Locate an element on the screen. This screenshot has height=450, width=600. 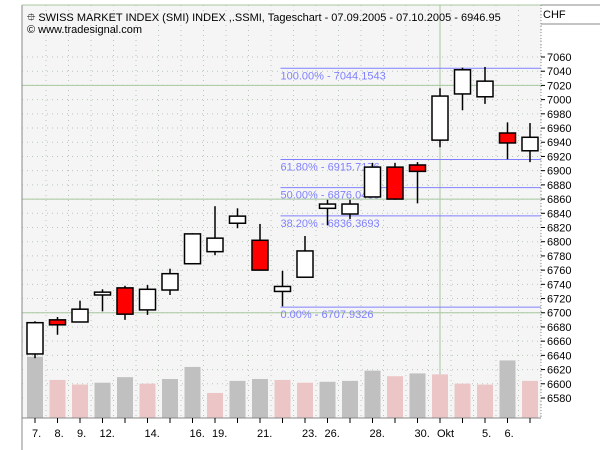
y-tick-label: 6740 is located at coordinates (559, 285).